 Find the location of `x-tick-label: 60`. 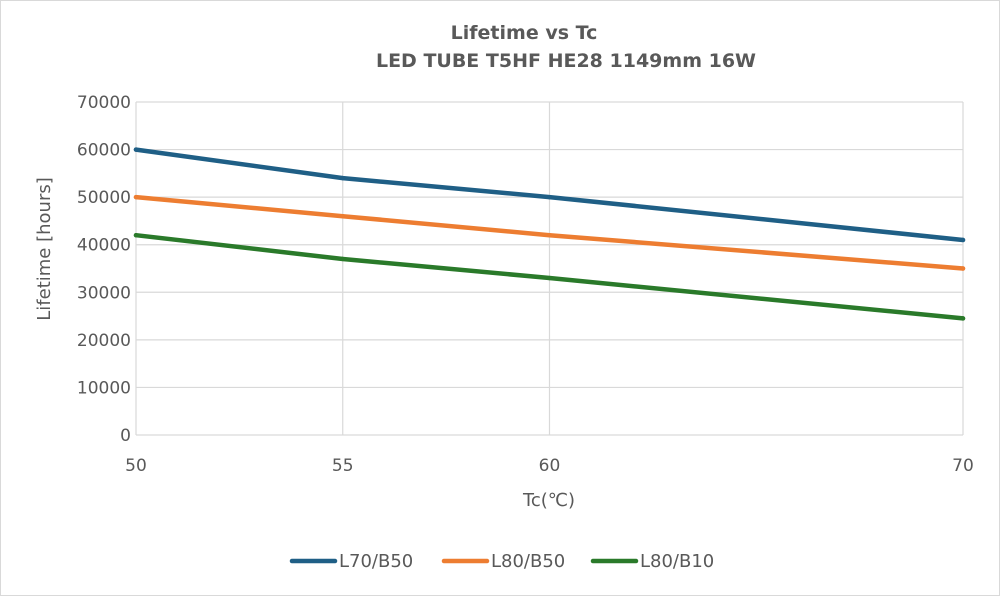

x-tick-label: 60 is located at coordinates (550, 466).